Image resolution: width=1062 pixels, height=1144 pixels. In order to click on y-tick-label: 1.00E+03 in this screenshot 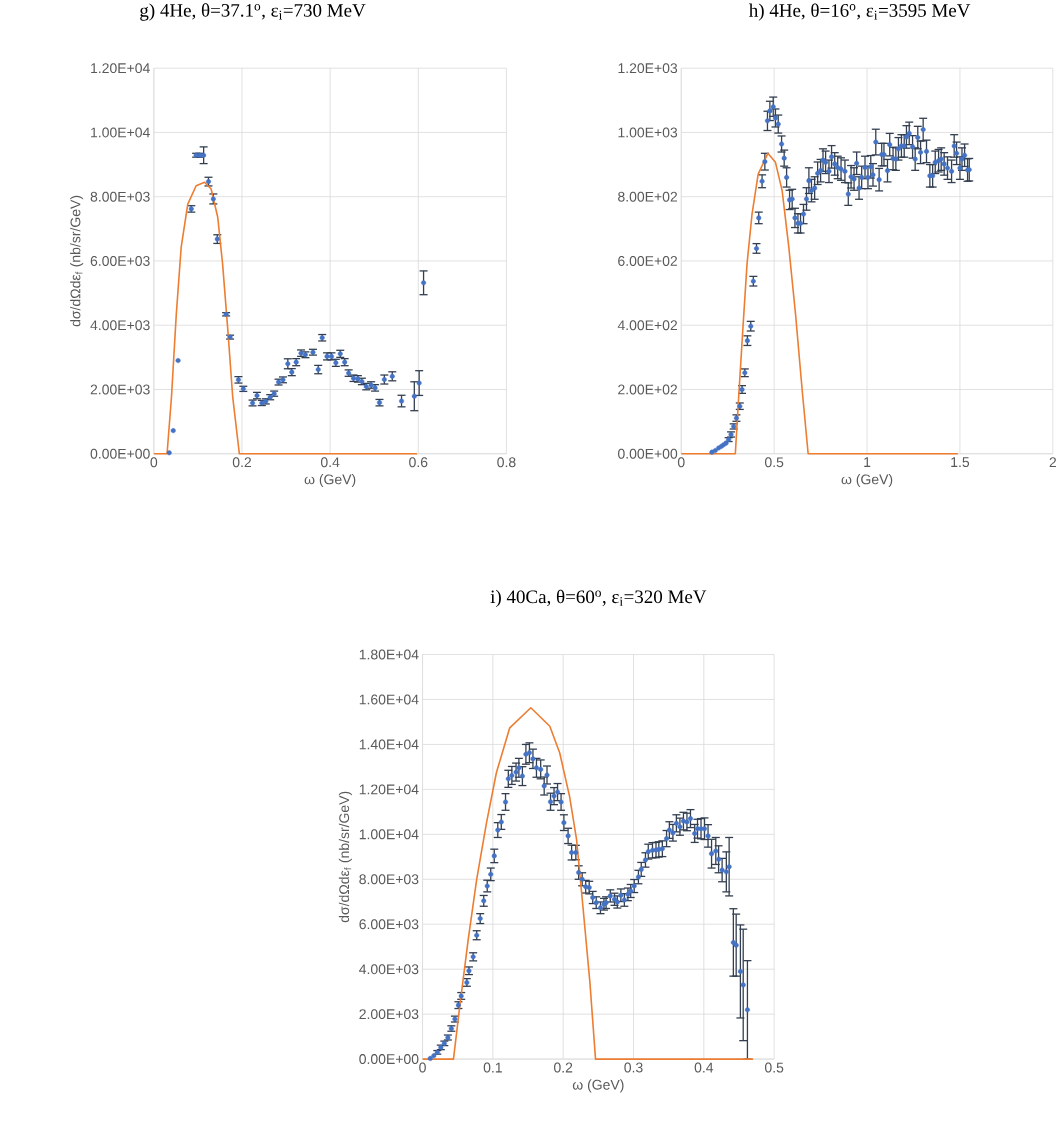, I will do `click(648, 132)`.